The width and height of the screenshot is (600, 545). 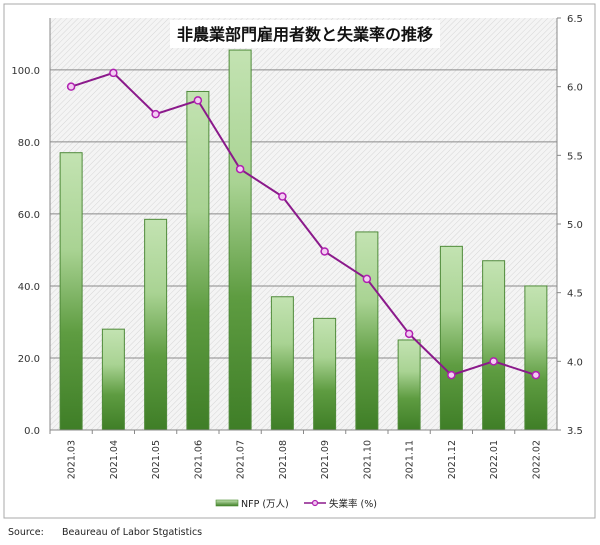 What do you see at coordinates (32, 431) in the screenshot?
I see `left-tick-label: 0.0` at bounding box center [32, 431].